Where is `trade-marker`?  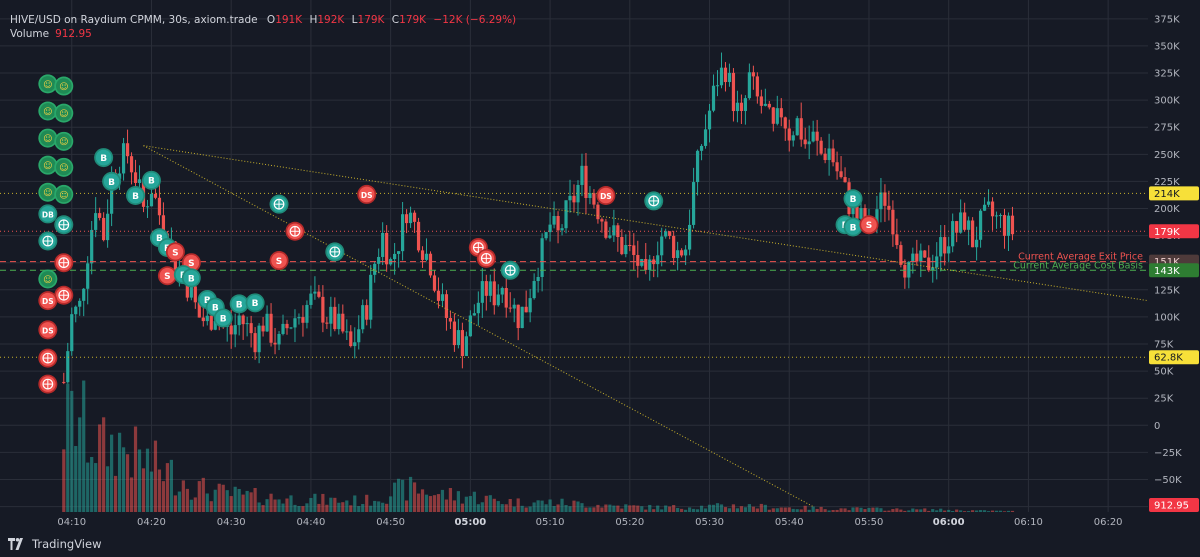 trade-marker is located at coordinates (48, 241).